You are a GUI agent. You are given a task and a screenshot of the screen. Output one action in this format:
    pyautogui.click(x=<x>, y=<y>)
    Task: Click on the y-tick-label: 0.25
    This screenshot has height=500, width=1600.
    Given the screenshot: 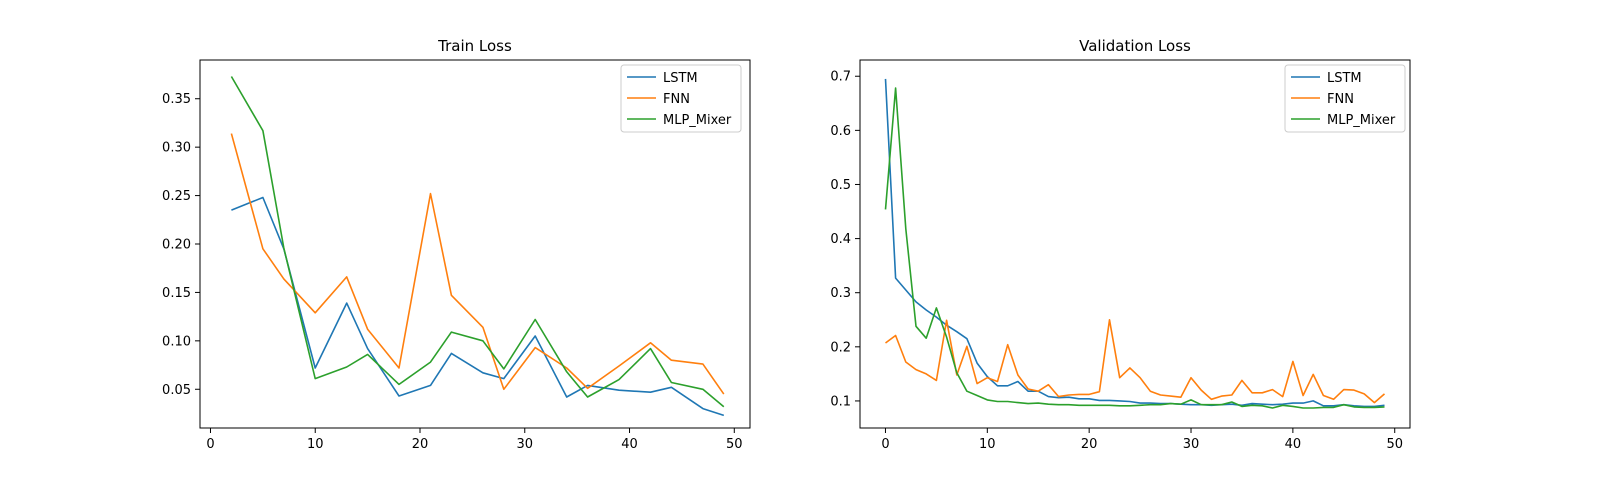 What is the action you would take?
    pyautogui.click(x=176, y=196)
    